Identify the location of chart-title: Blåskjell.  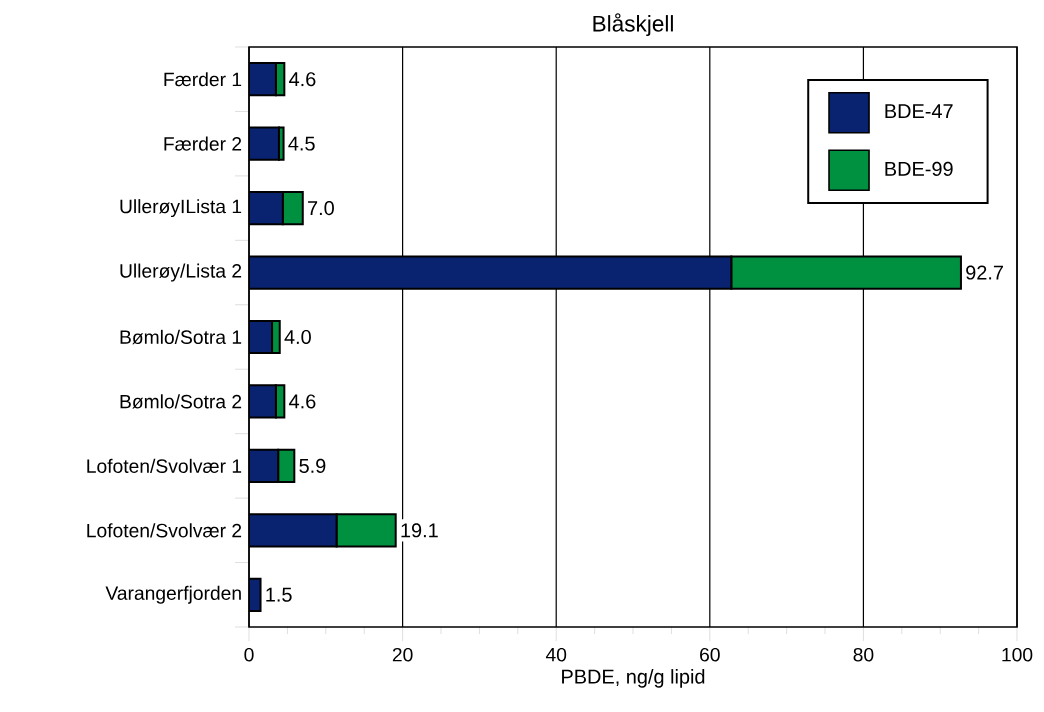
(633, 25).